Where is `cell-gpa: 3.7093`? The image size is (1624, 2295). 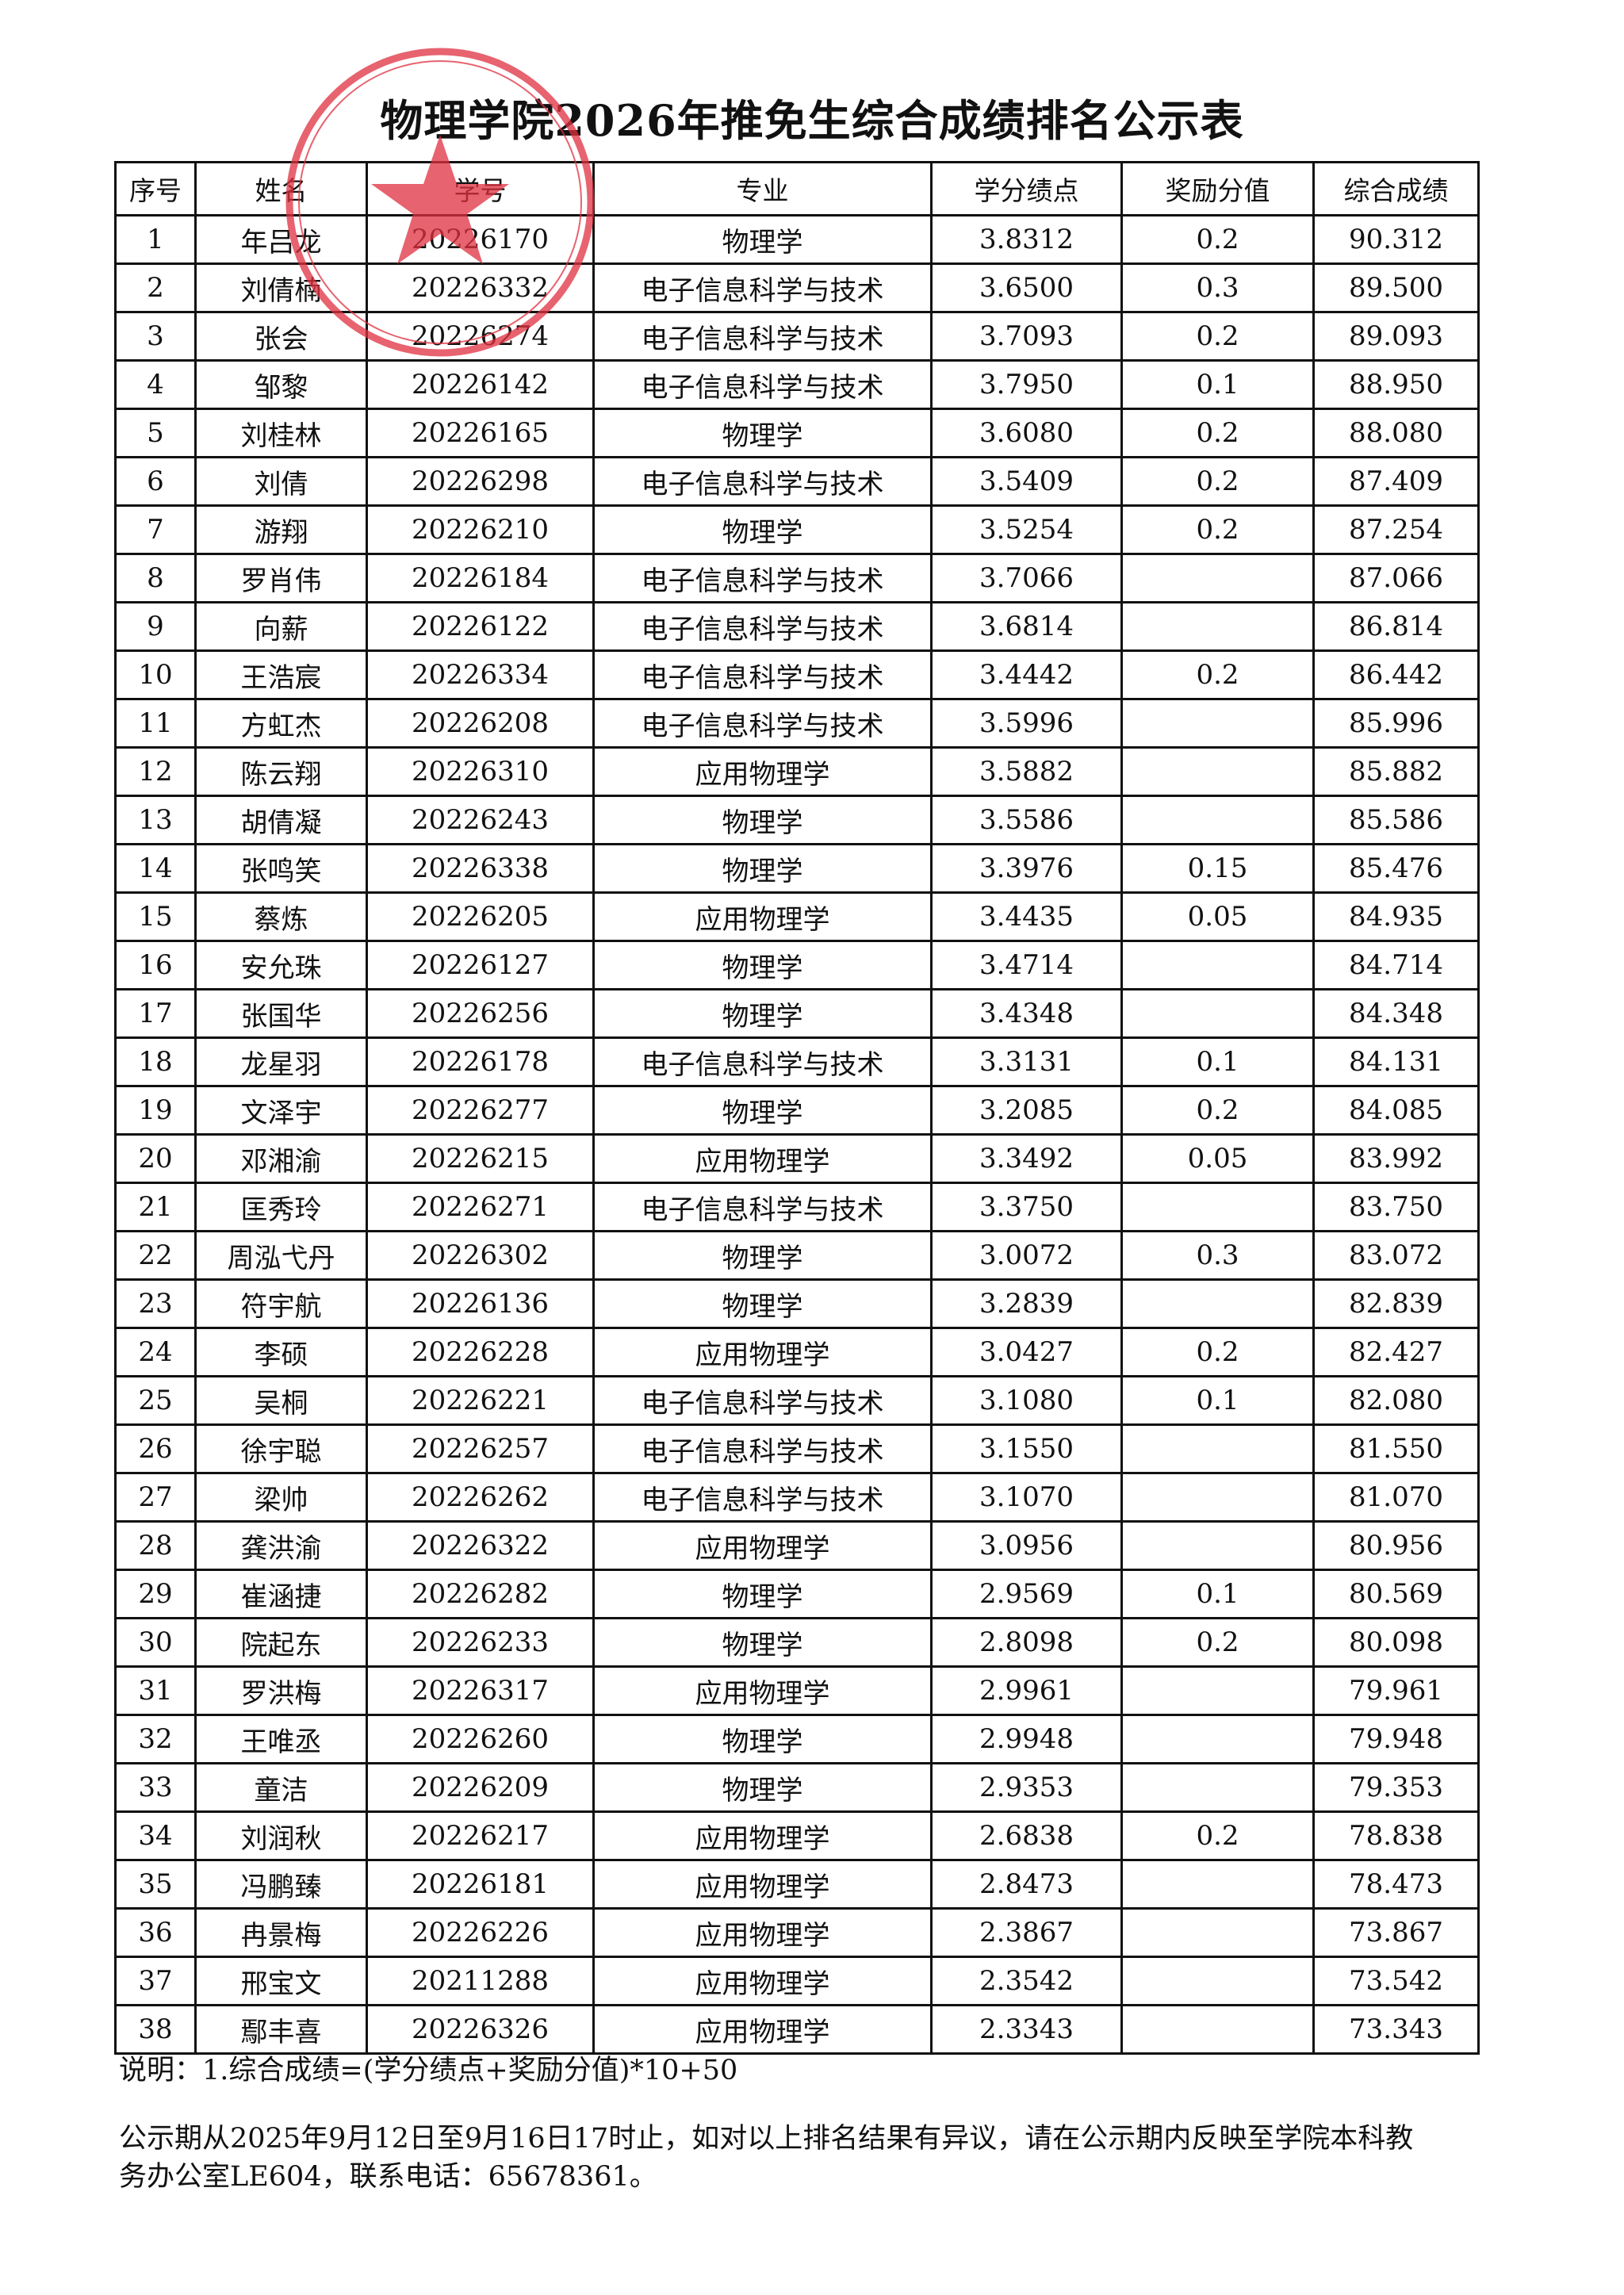 cell-gpa: 3.7093 is located at coordinates (1026, 337).